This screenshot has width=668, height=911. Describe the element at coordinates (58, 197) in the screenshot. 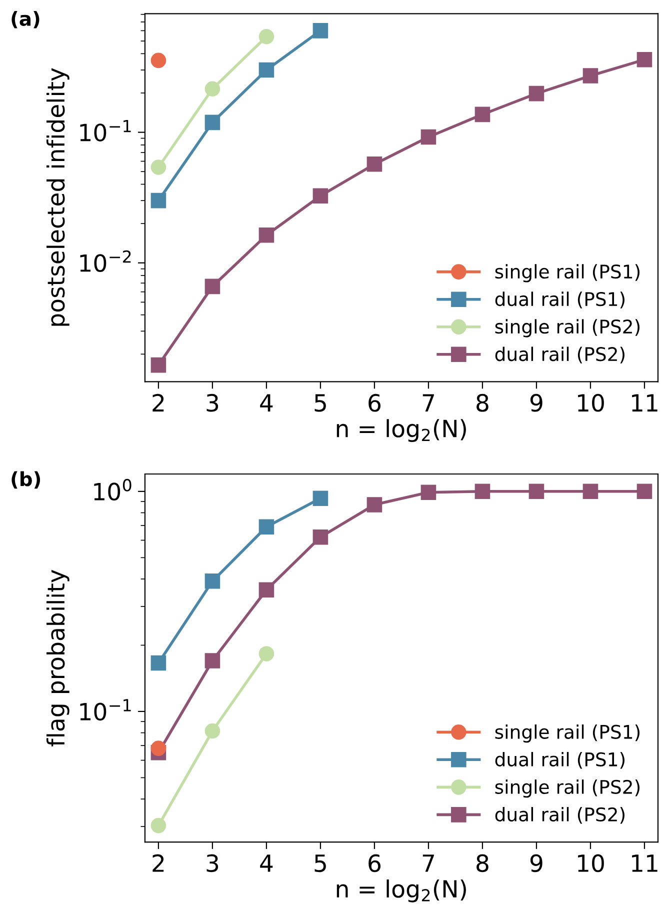

I see `y-axis-title: postselected infidelity` at that location.